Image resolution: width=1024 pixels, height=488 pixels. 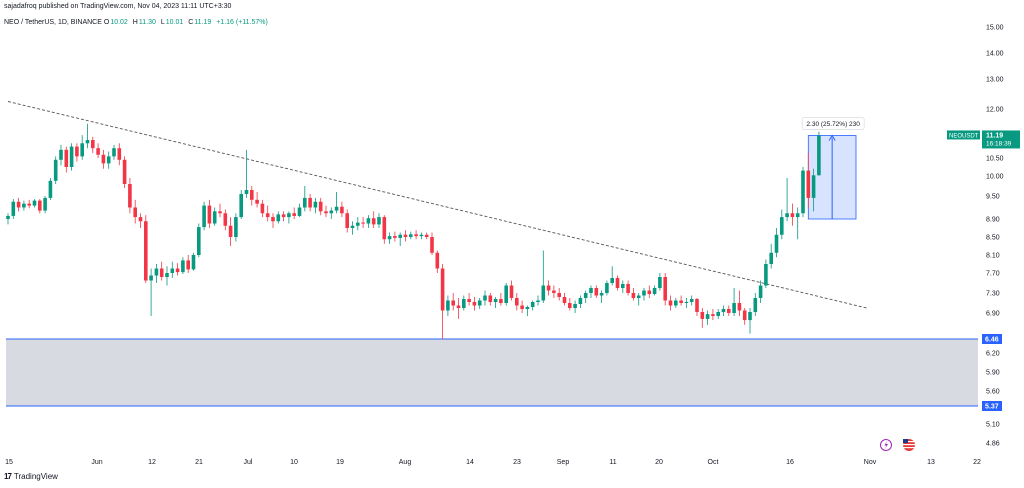 What do you see at coordinates (8, 476) in the screenshot?
I see `tradingview-logo-icon: 17` at bounding box center [8, 476].